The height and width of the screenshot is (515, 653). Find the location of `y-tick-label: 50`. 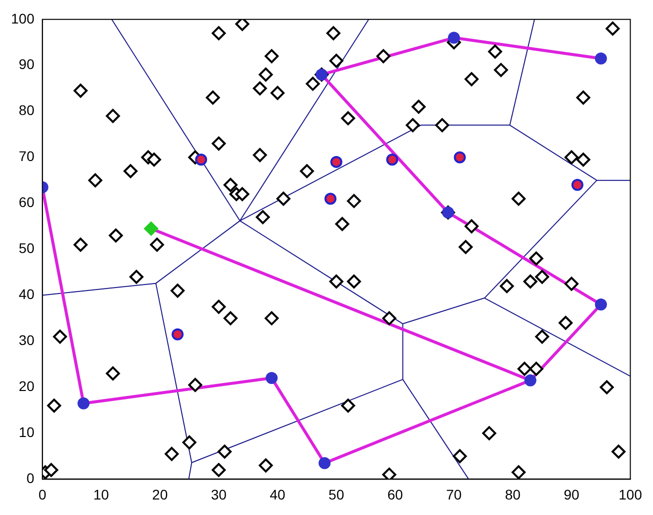

y-tick-label: 50 is located at coordinates (26, 248).